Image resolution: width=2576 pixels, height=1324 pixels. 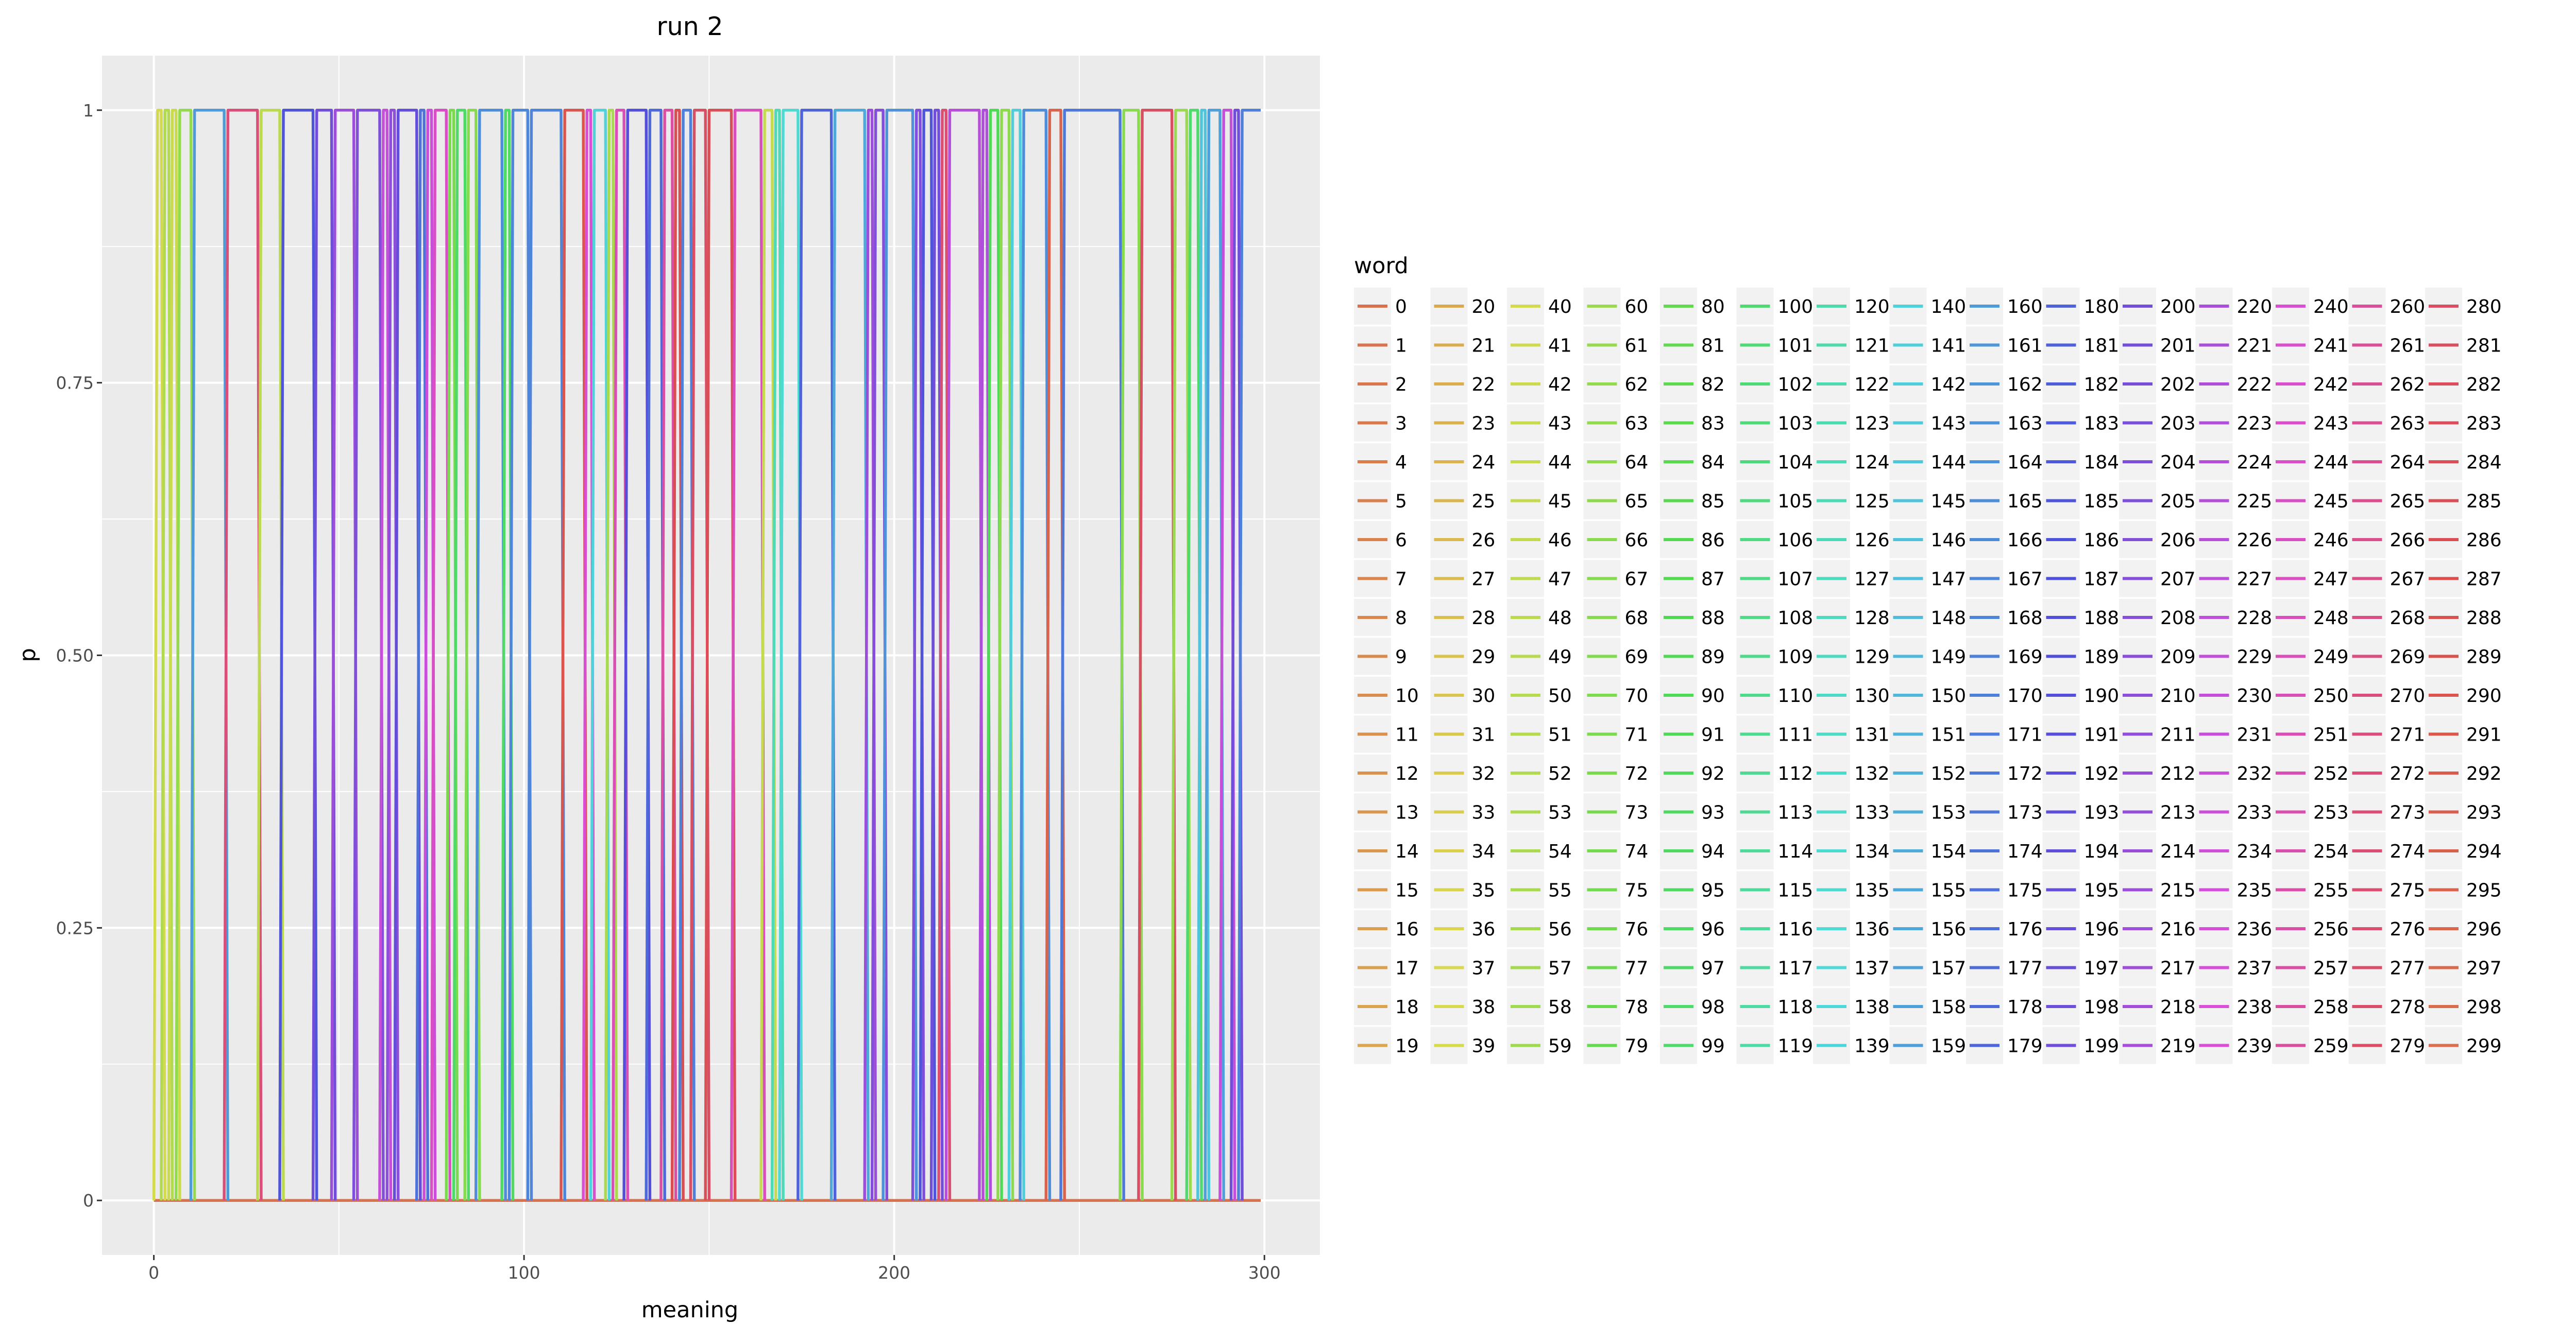 What do you see at coordinates (2484, 1046) in the screenshot?
I see `legend-label-299: 299` at bounding box center [2484, 1046].